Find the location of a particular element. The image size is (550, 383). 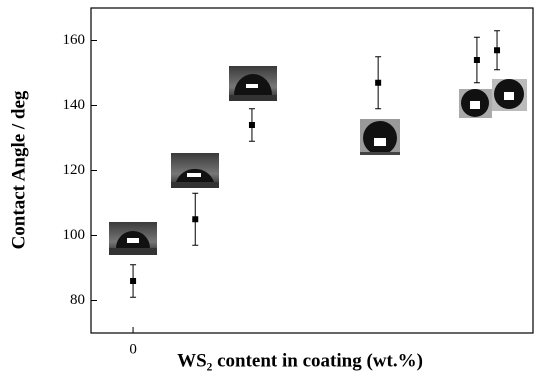

y-tick-label: 120 is located at coordinates (74, 170).